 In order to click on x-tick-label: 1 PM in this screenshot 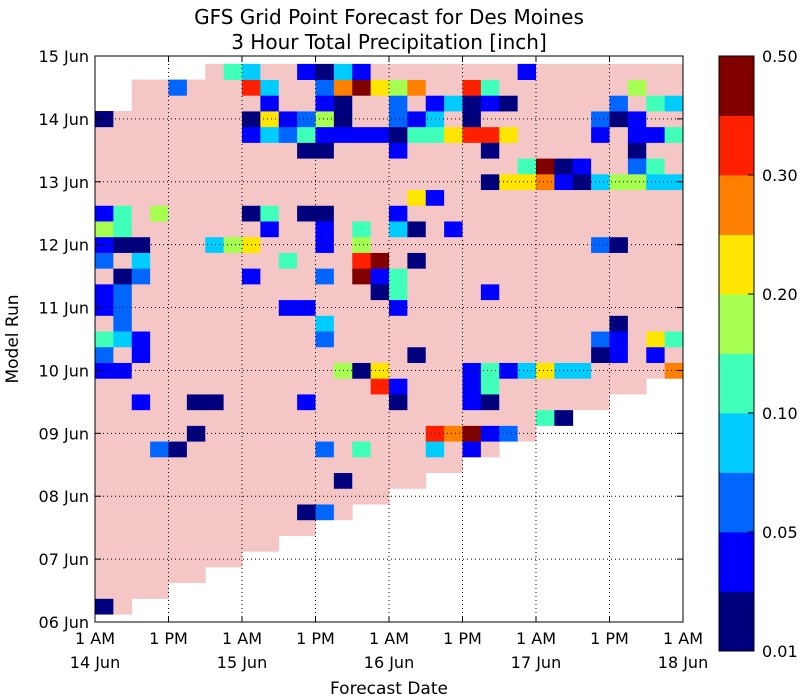, I will do `click(609, 638)`.